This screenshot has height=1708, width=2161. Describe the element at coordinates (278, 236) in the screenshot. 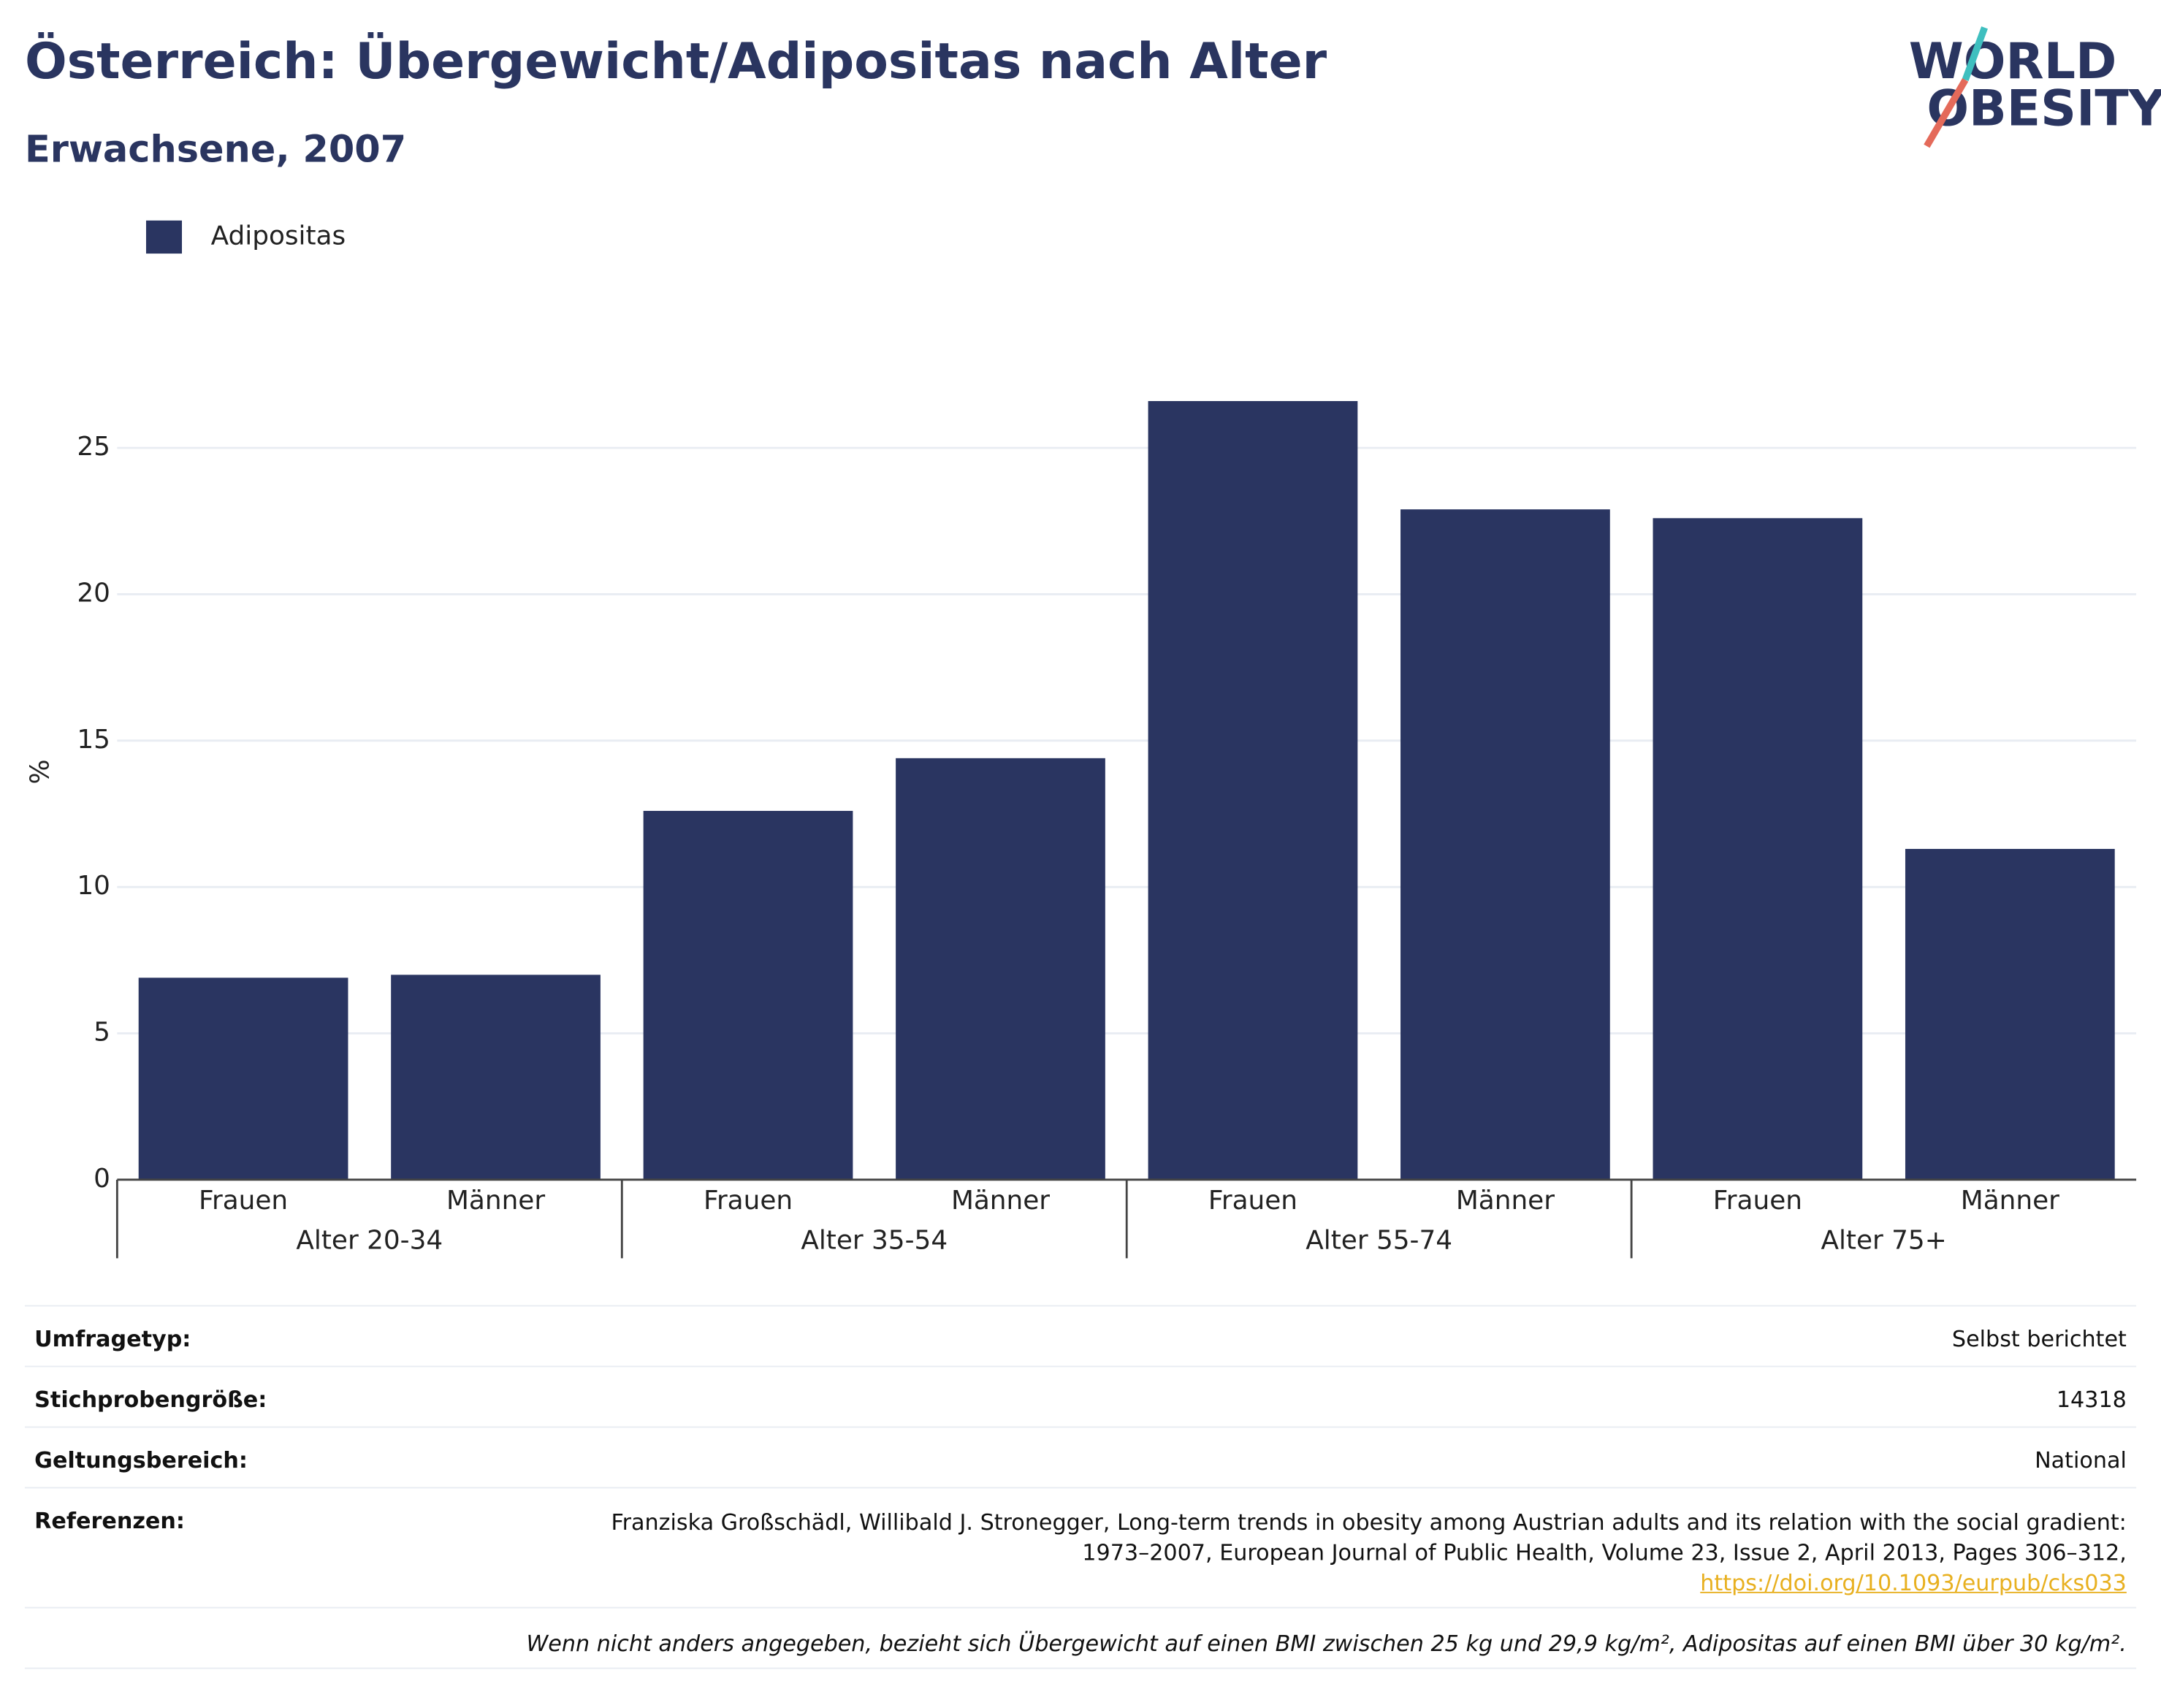

I see `legend-label: Adipositas` at that location.